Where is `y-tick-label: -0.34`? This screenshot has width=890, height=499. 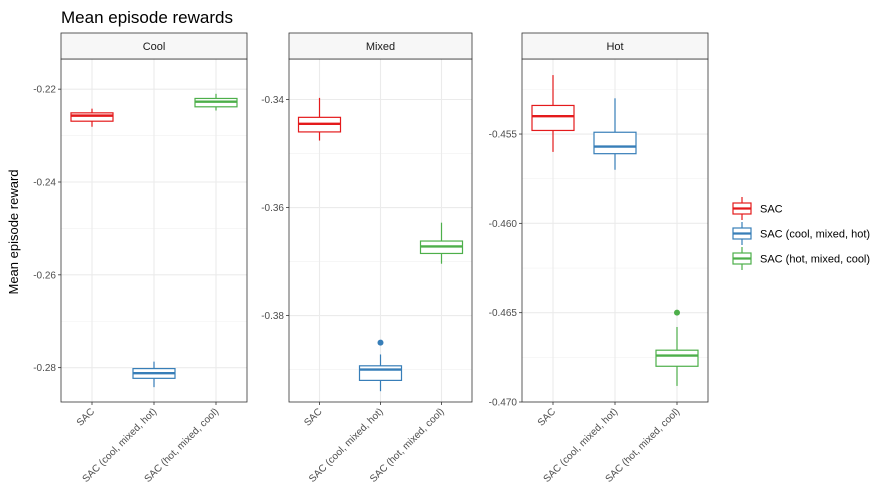 y-tick-label: -0.34 is located at coordinates (272, 100).